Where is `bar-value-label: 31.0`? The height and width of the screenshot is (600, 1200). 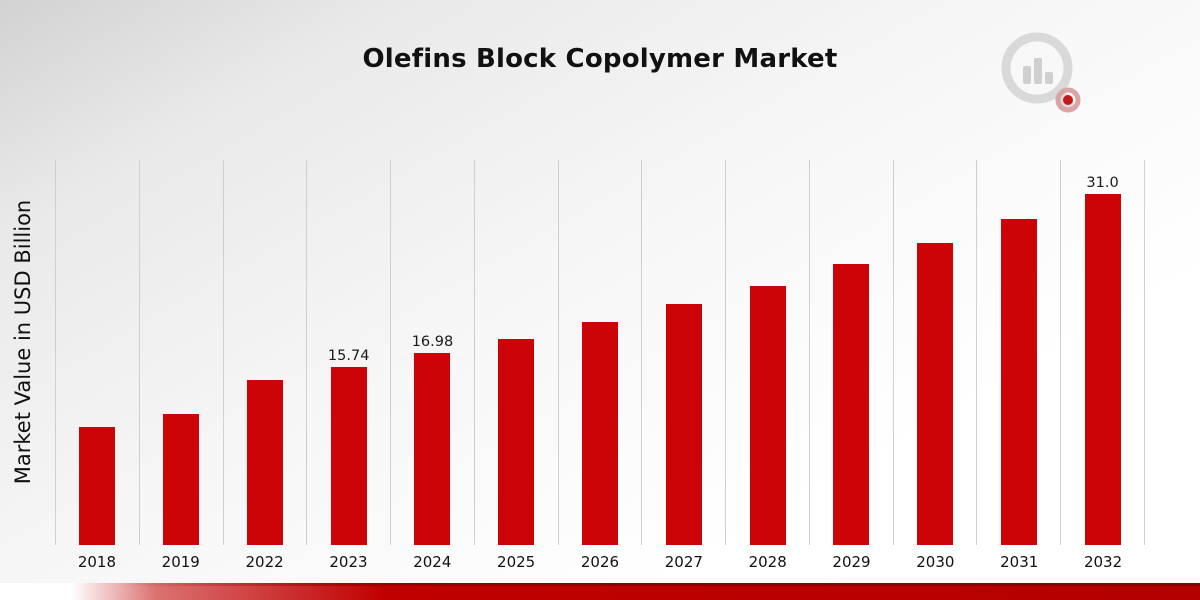 bar-value-label: 31.0 is located at coordinates (1102, 183).